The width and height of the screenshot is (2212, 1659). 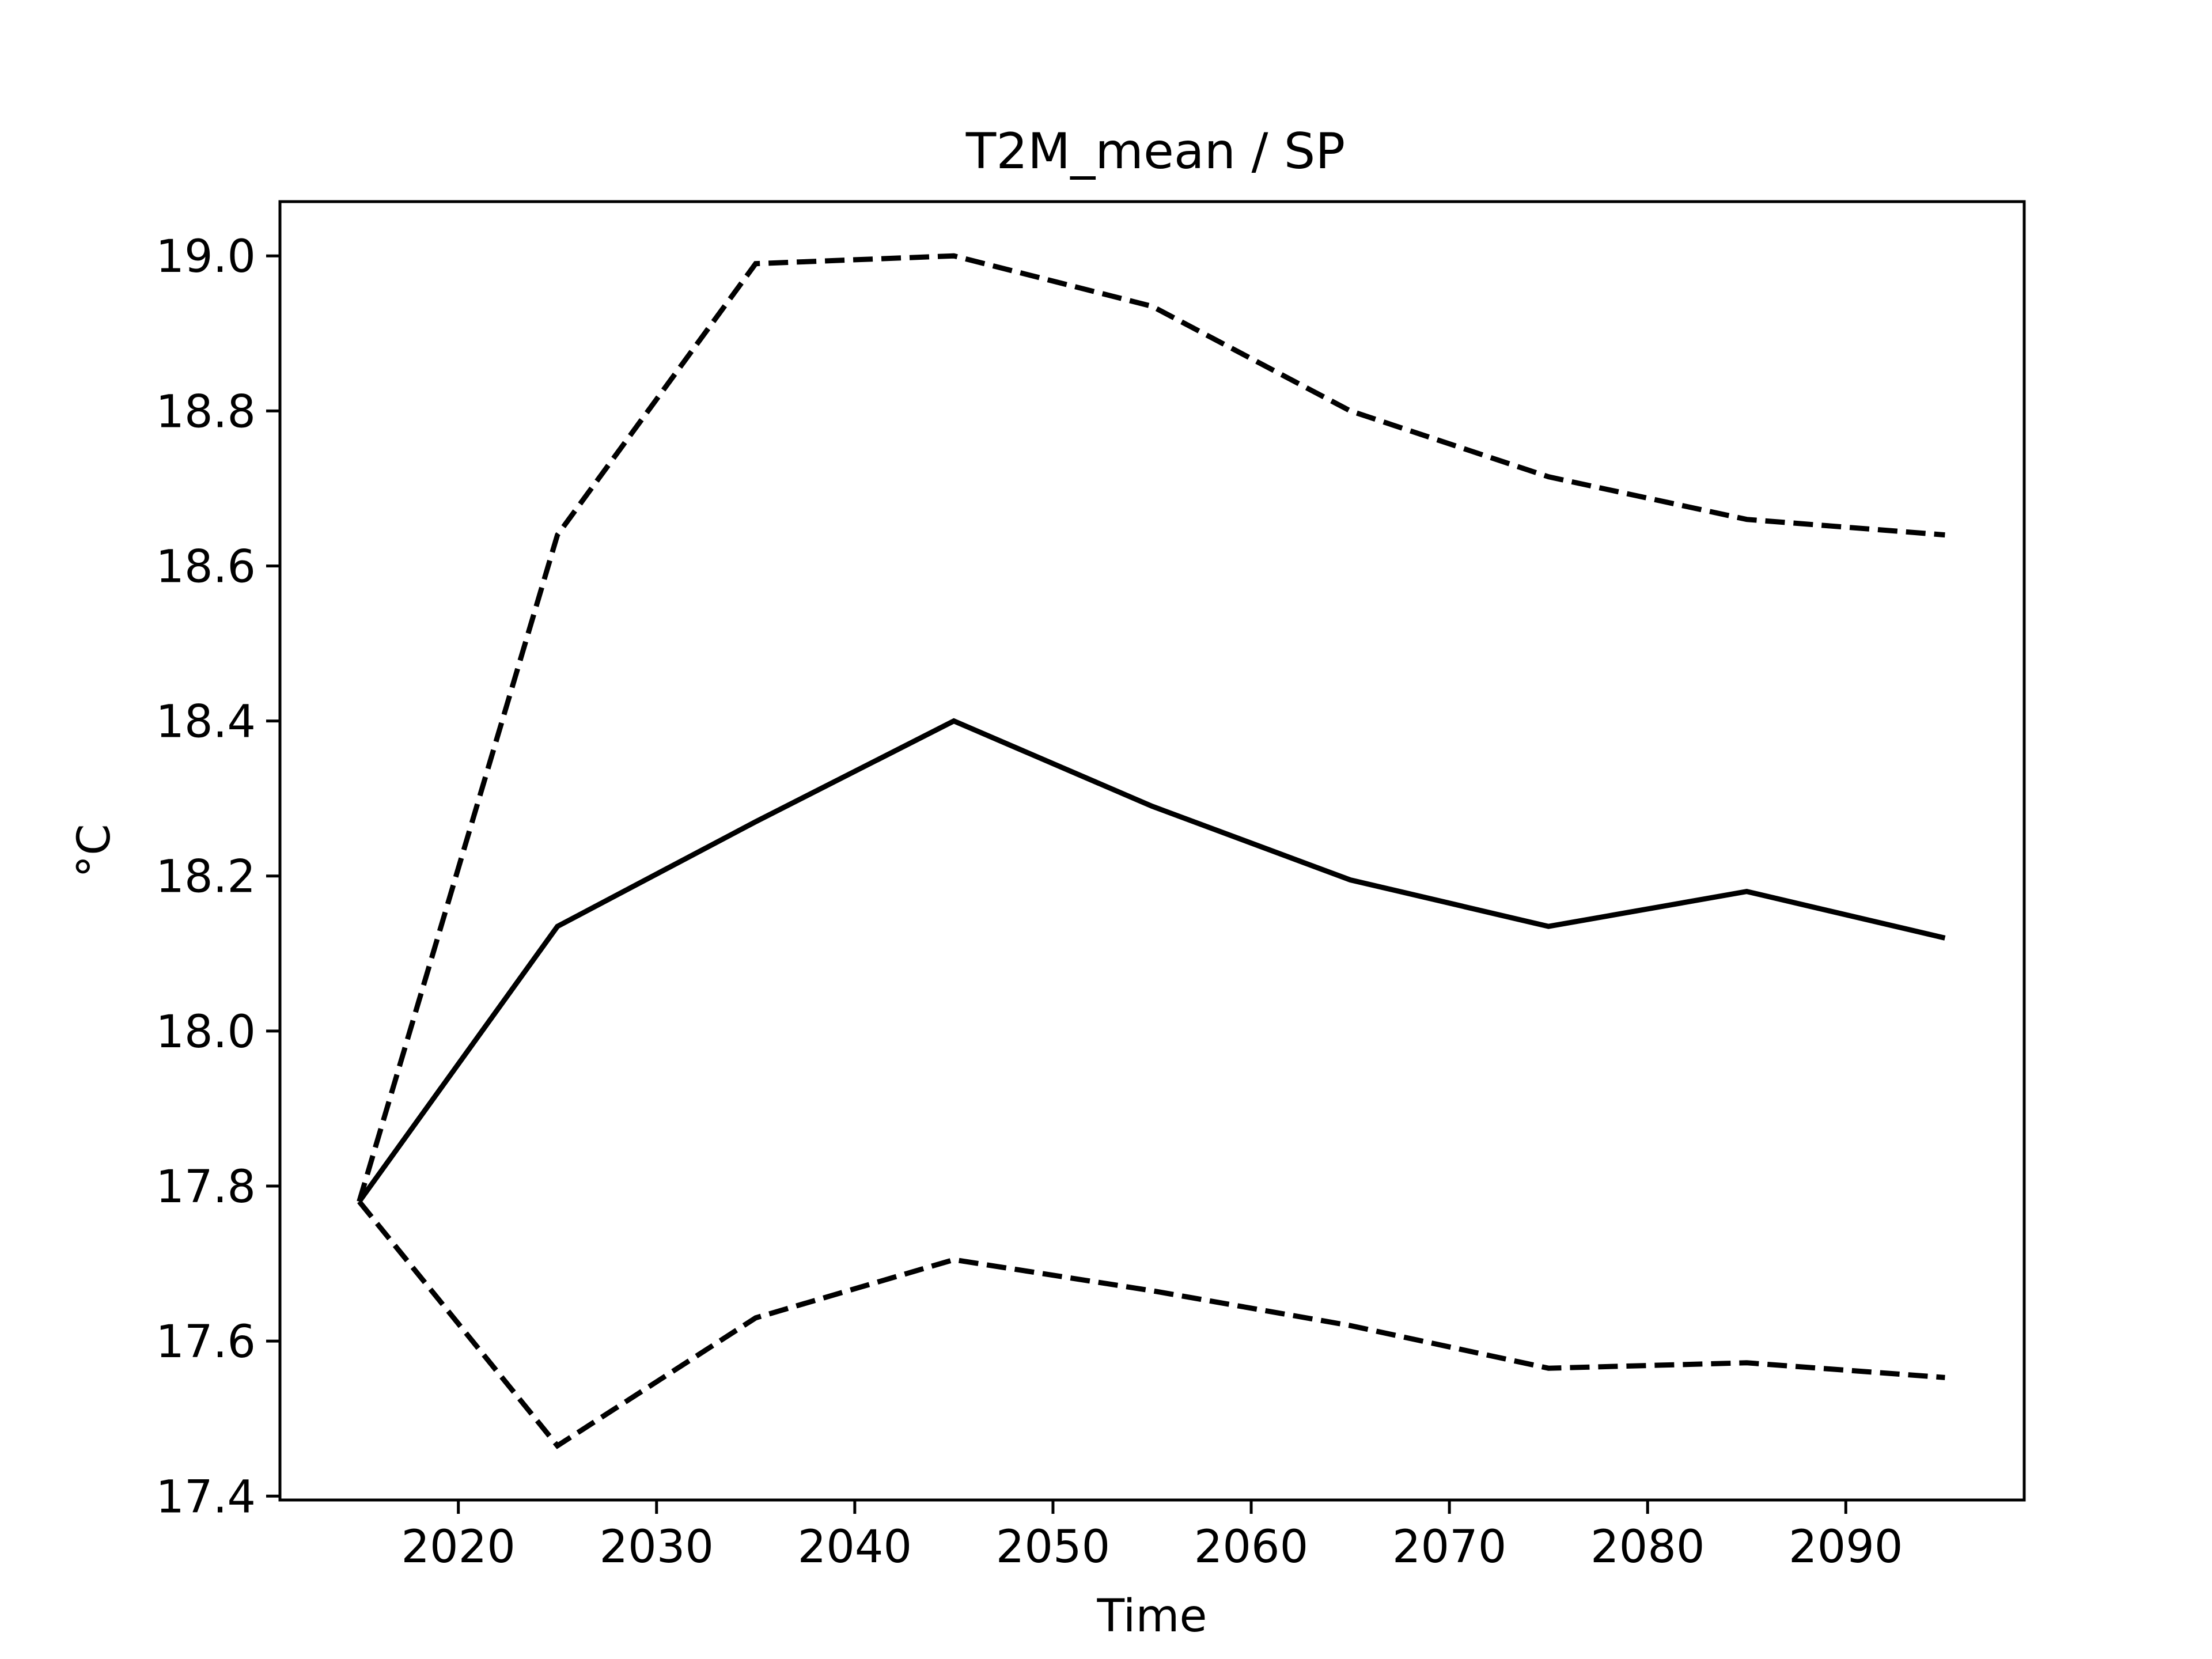 What do you see at coordinates (206, 722) in the screenshot?
I see `y-tick-label: 18.4` at bounding box center [206, 722].